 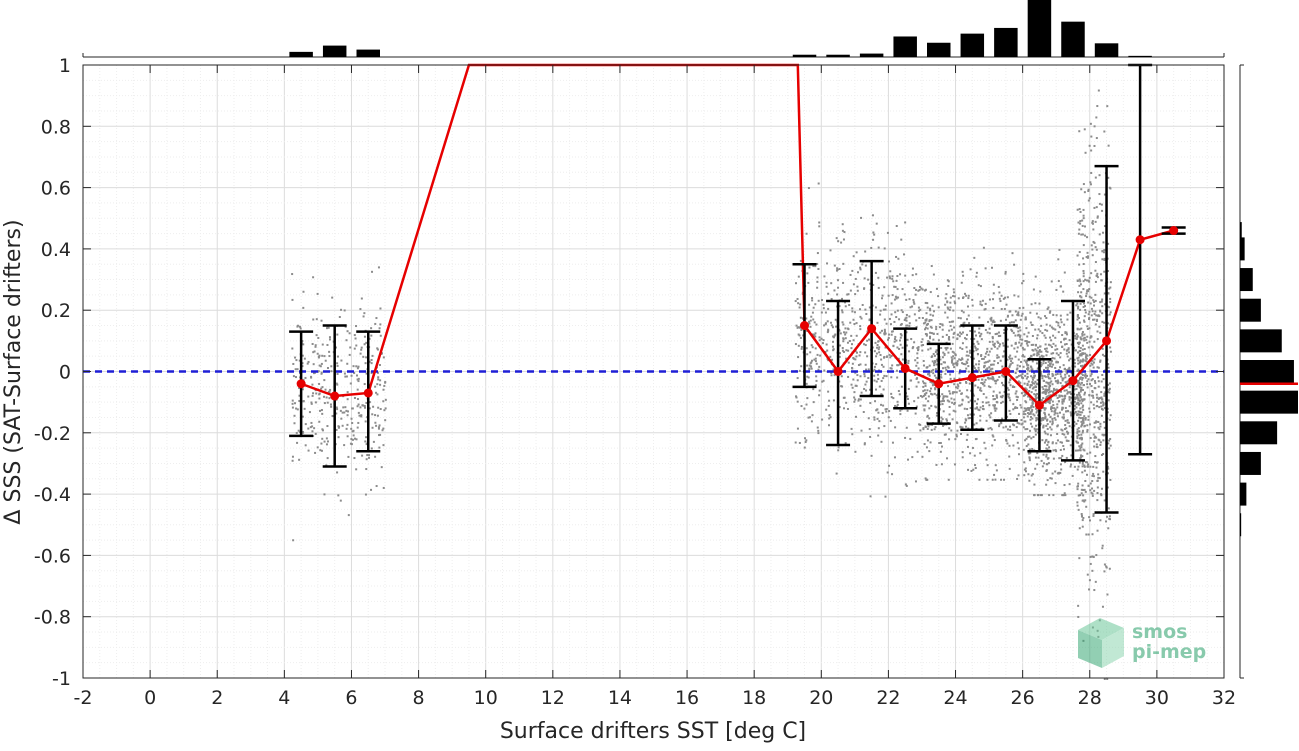 What do you see at coordinates (56, 127) in the screenshot?
I see `y-tick-label: 0.8` at bounding box center [56, 127].